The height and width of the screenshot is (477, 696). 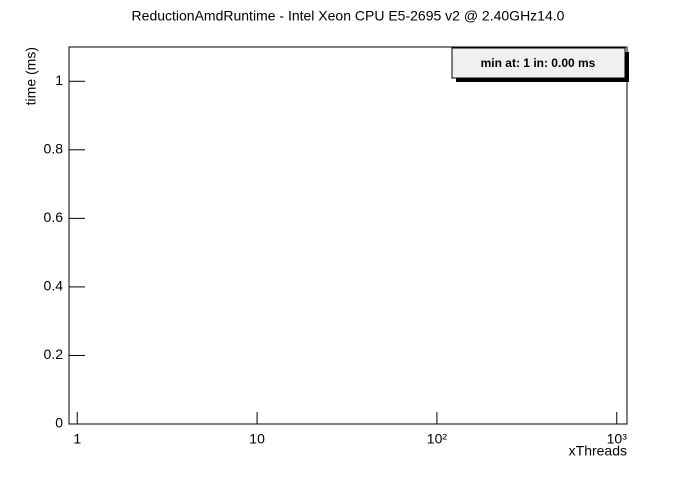 I want to click on y-tick-label: 0.2, so click(x=54, y=354).